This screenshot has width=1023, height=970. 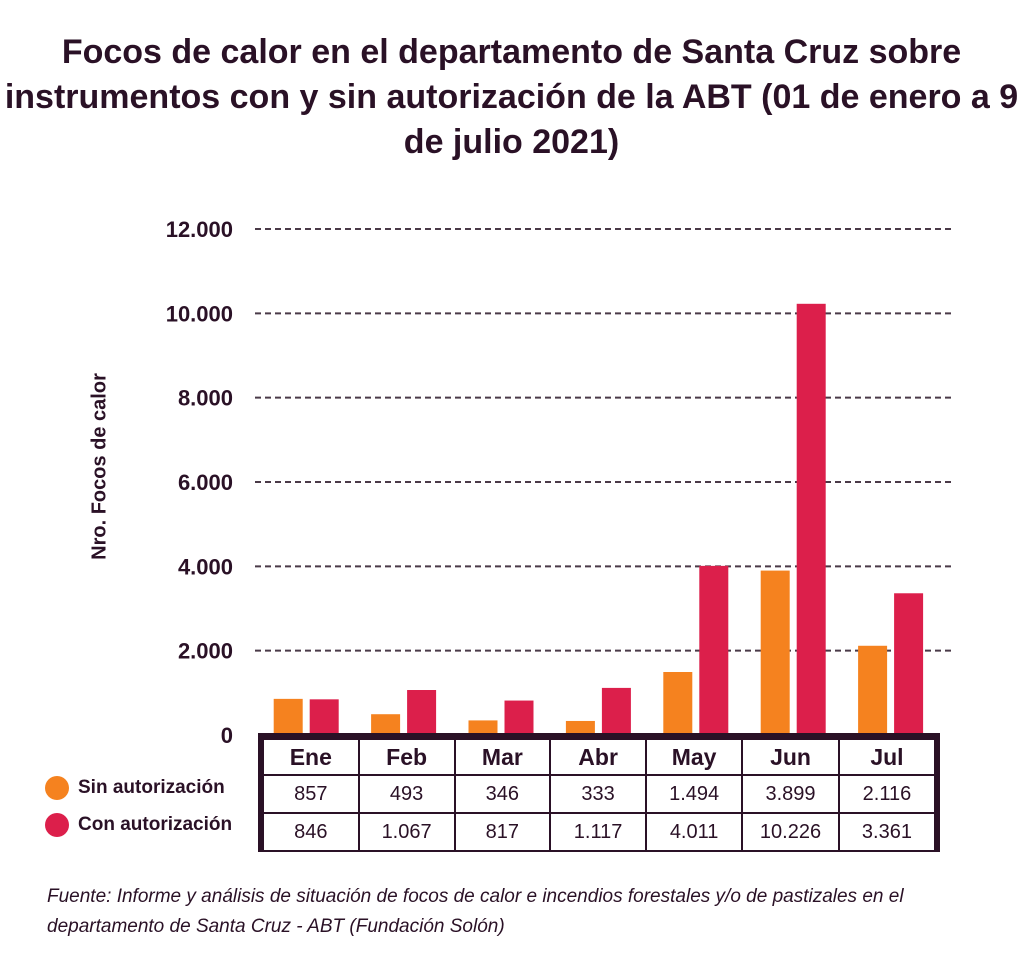 What do you see at coordinates (483, 727) in the screenshot?
I see `bar-sin-mar` at bounding box center [483, 727].